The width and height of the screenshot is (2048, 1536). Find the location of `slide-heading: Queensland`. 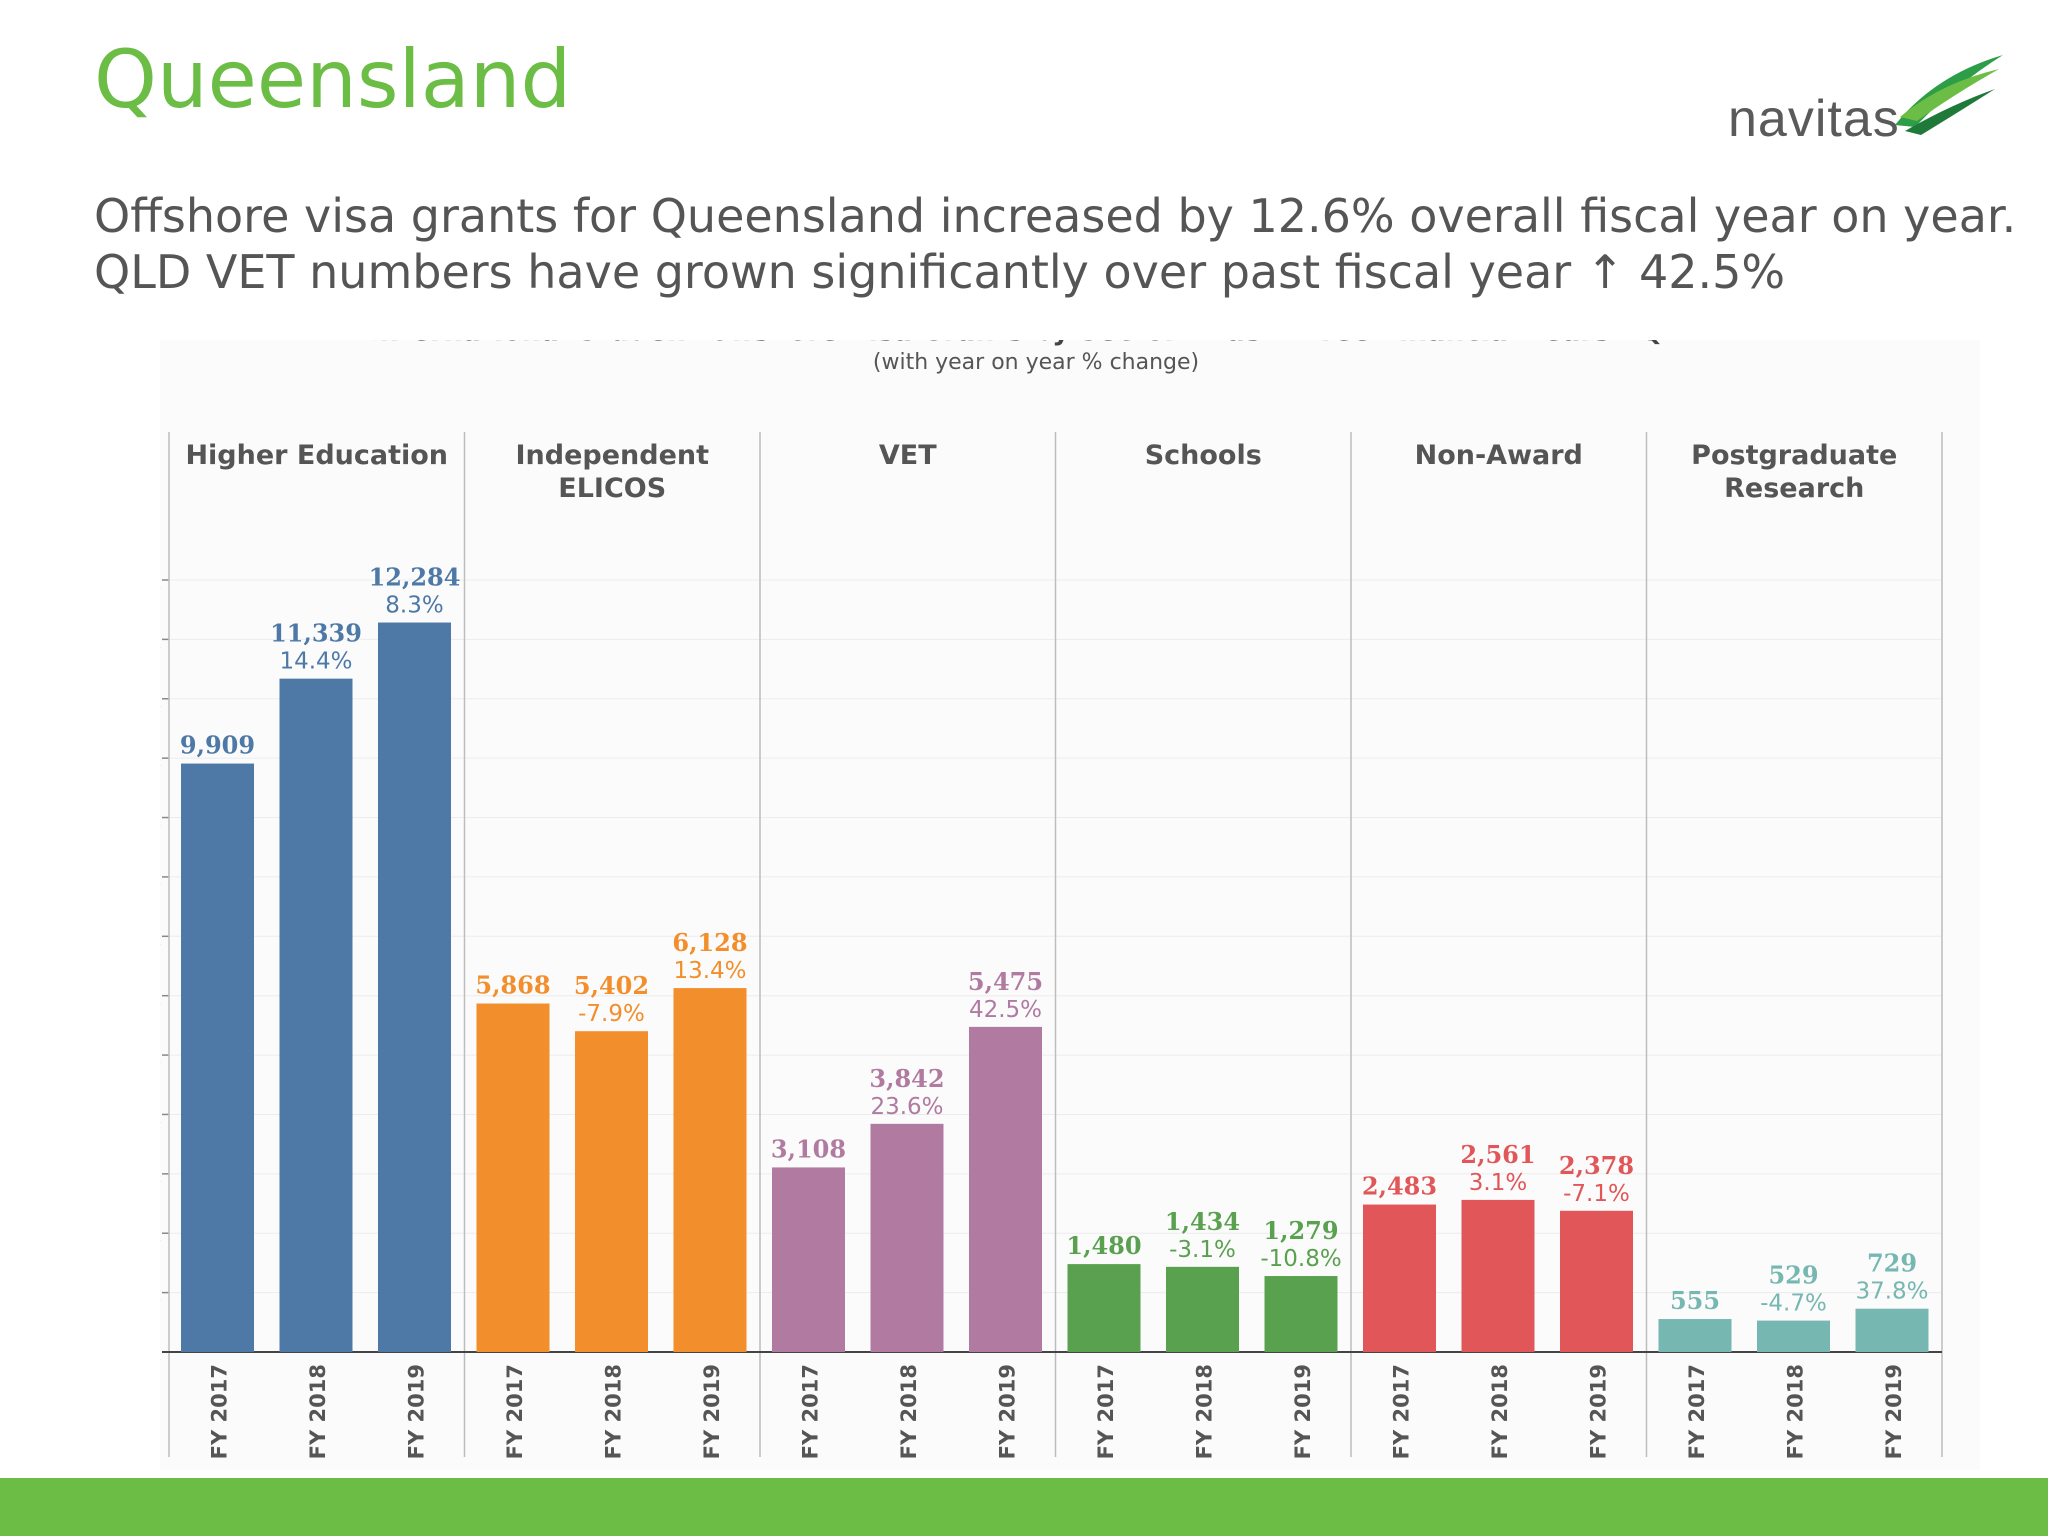

slide-heading: Queensland is located at coordinates (333, 79).